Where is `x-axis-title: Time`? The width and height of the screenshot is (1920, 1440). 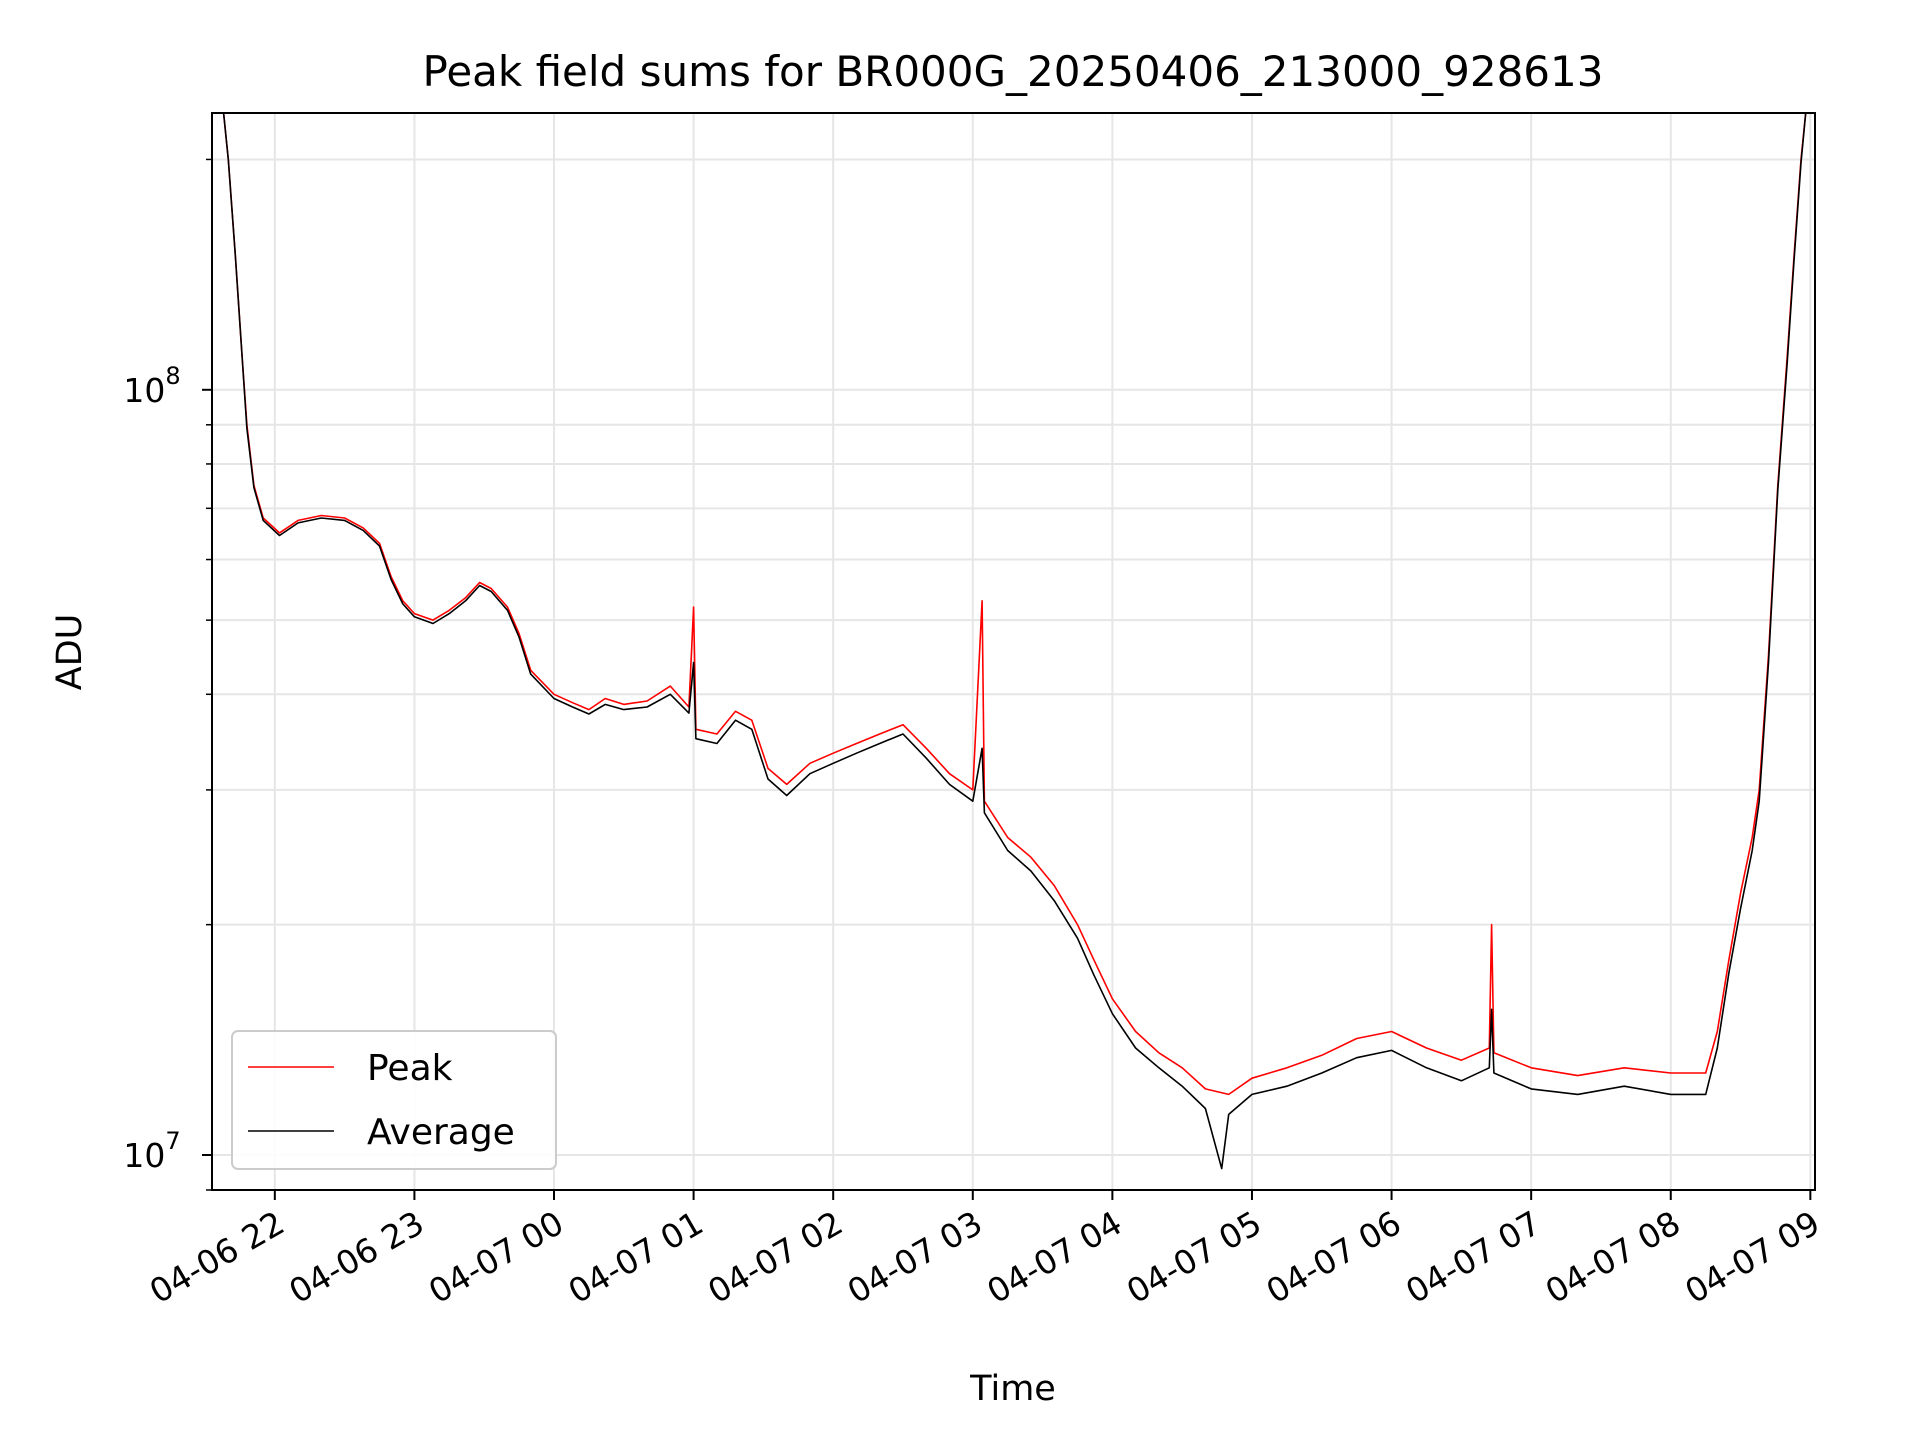 x-axis-title: Time is located at coordinates (1012, 1389).